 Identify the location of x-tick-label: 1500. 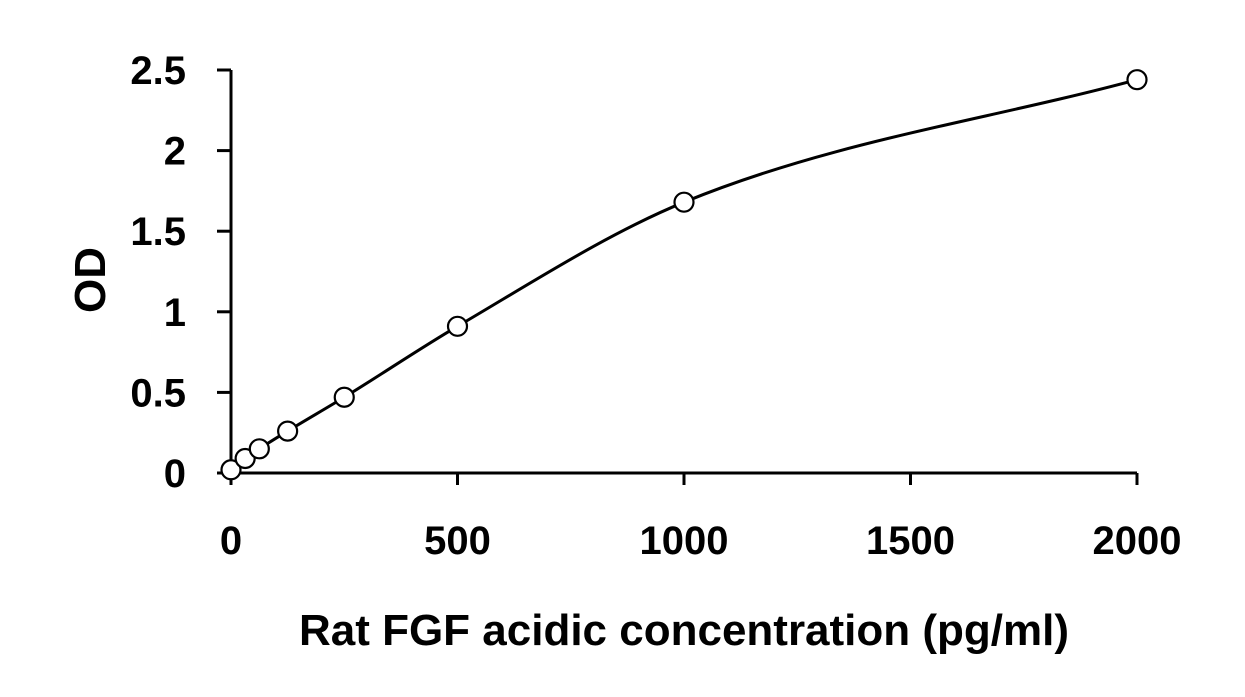
(910, 541).